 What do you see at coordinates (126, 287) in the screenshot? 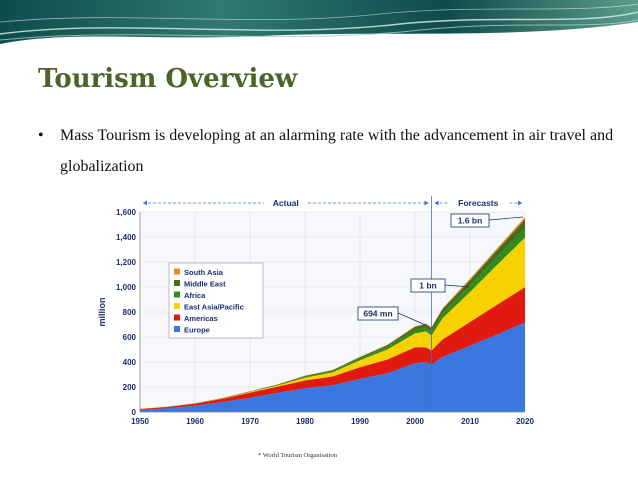
I see `y-tick-label: 1,000` at bounding box center [126, 287].